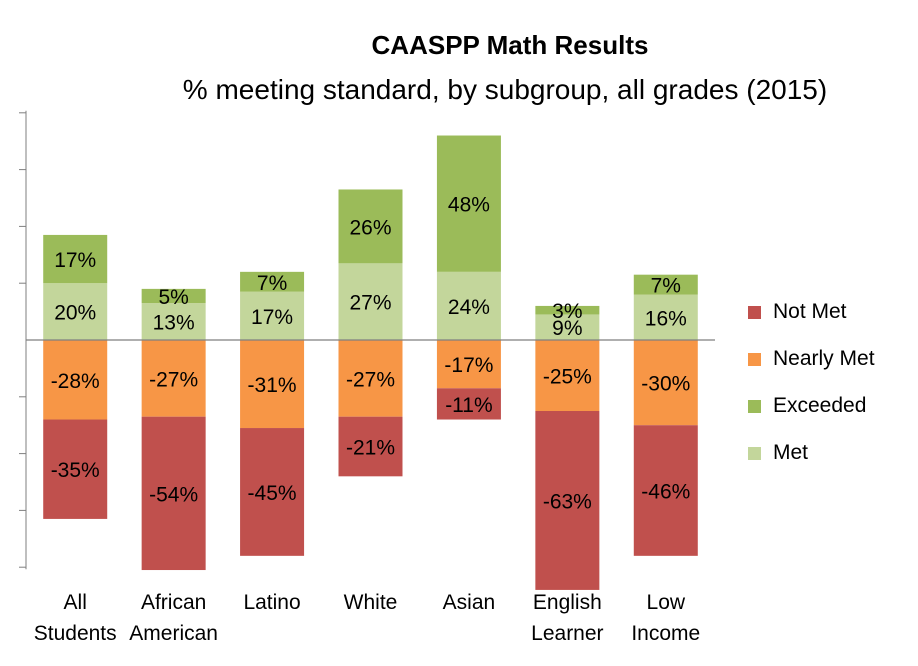 This screenshot has height=666, width=918. Describe the element at coordinates (371, 602) in the screenshot. I see `x-tick-label: White` at that location.